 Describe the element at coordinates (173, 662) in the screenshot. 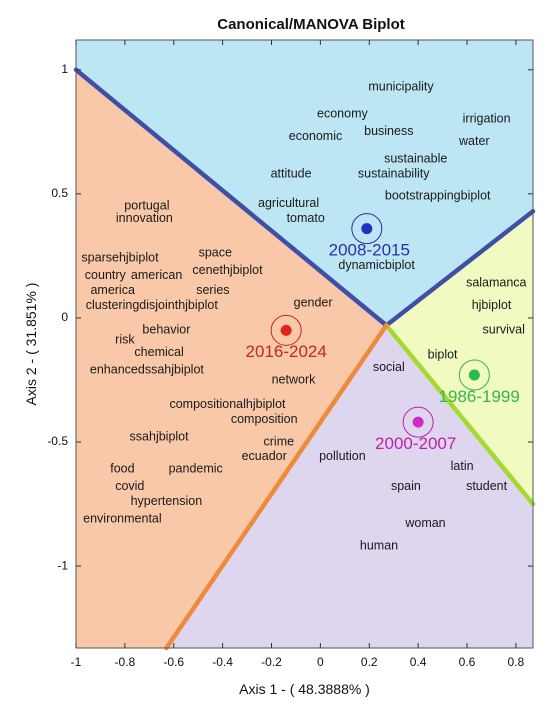

I see `x-tick-label: -0.6` at that location.